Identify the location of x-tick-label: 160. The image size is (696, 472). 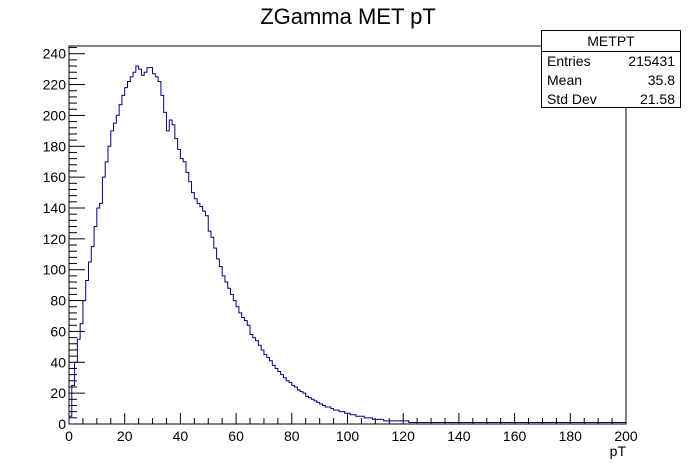
(515, 436).